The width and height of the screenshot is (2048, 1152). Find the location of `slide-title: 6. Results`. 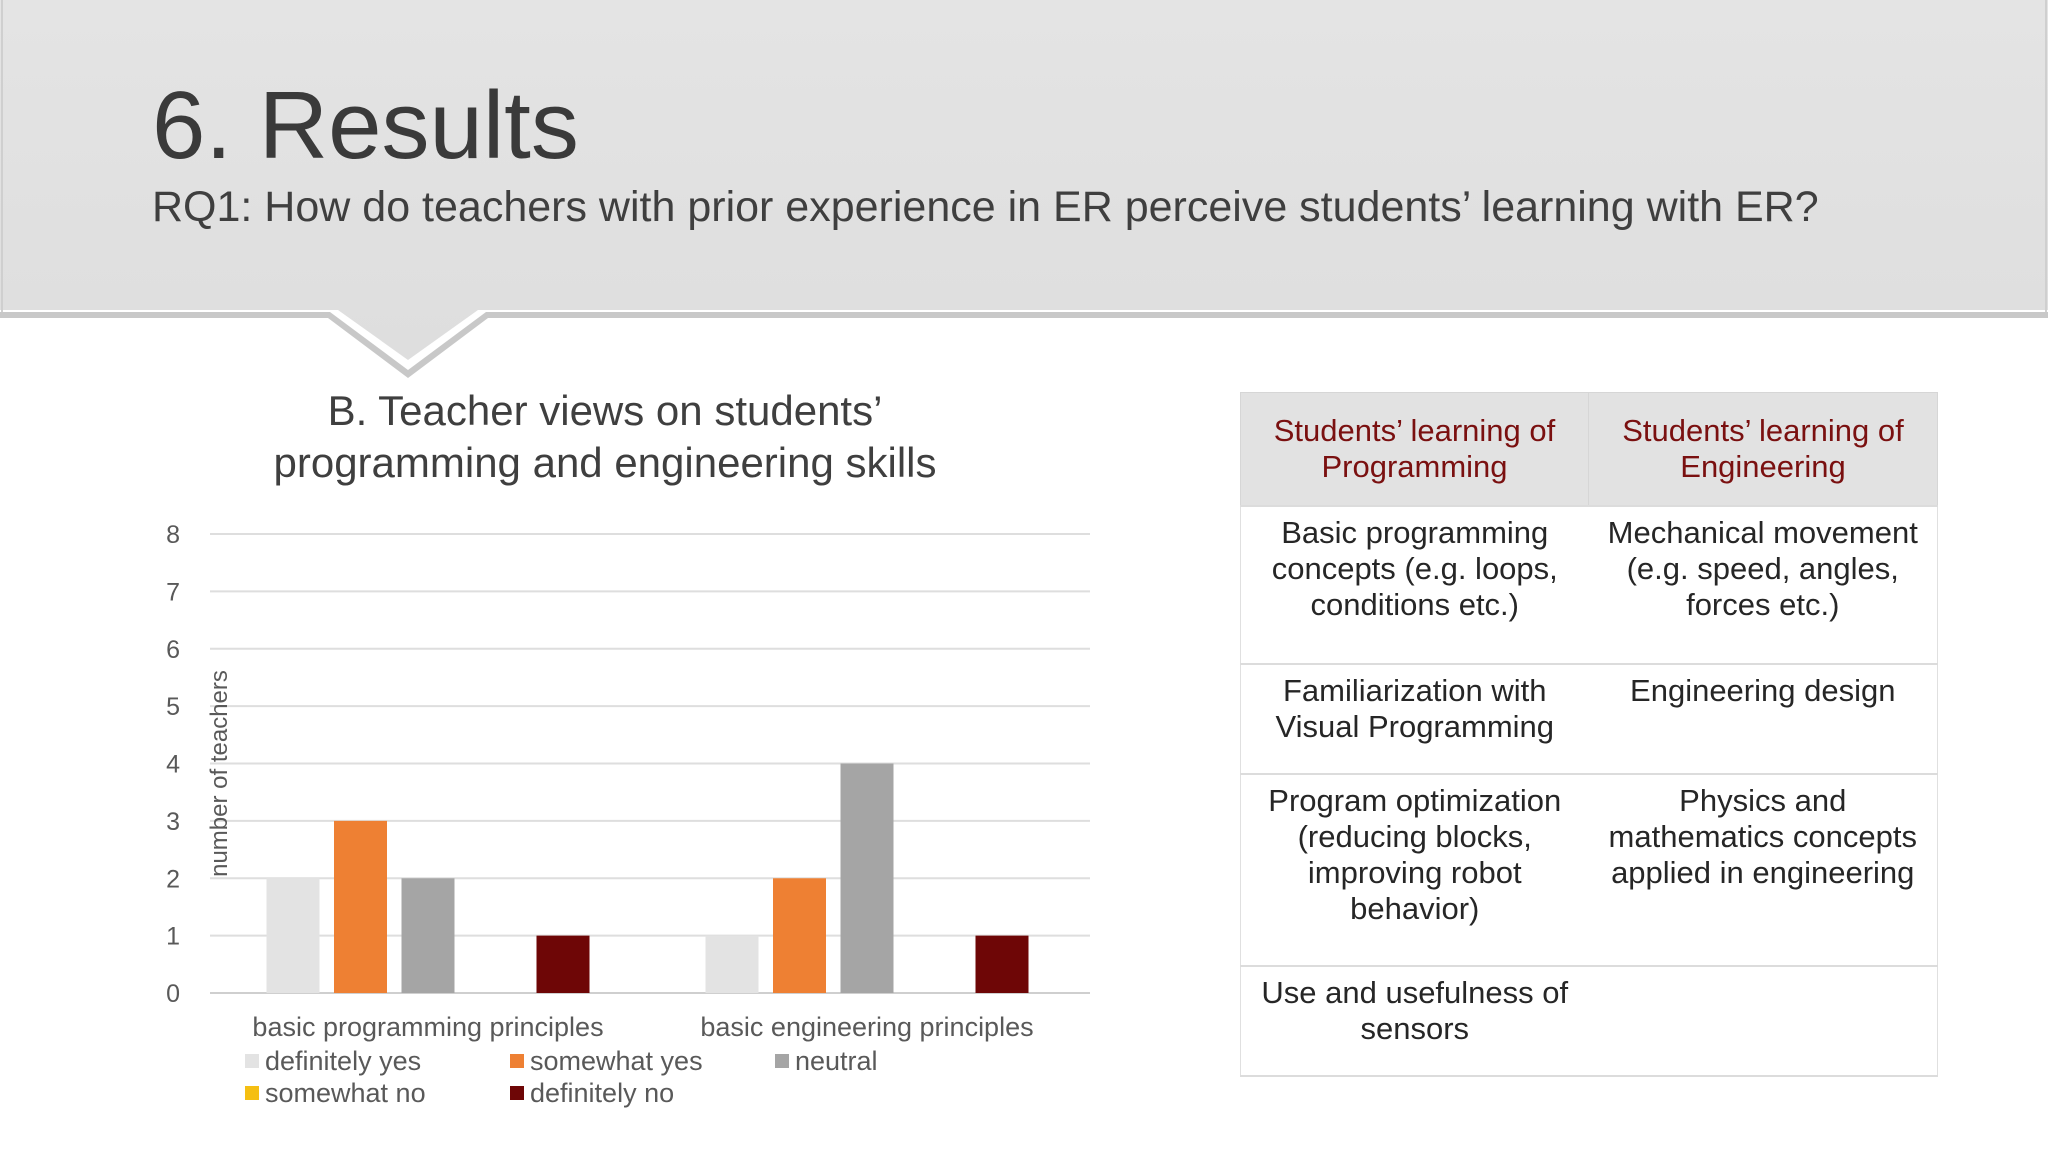

slide-title: 6. Results is located at coordinates (365, 125).